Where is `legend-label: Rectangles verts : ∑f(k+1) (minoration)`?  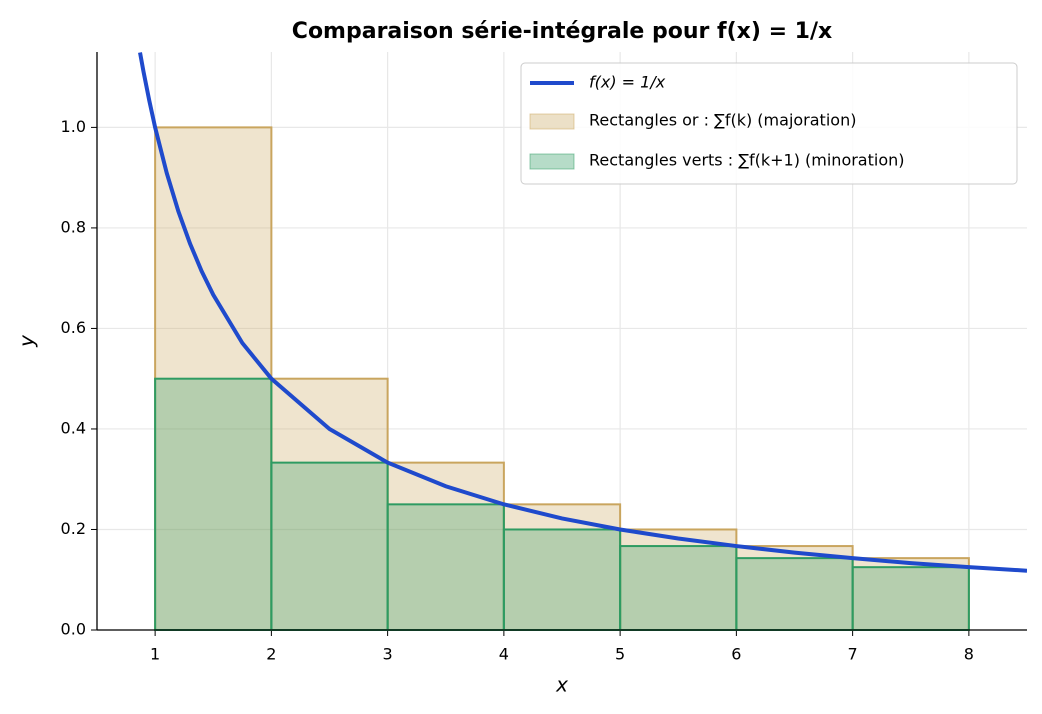 legend-label: Rectangles verts : ∑f(k+1) (minoration) is located at coordinates (747, 160).